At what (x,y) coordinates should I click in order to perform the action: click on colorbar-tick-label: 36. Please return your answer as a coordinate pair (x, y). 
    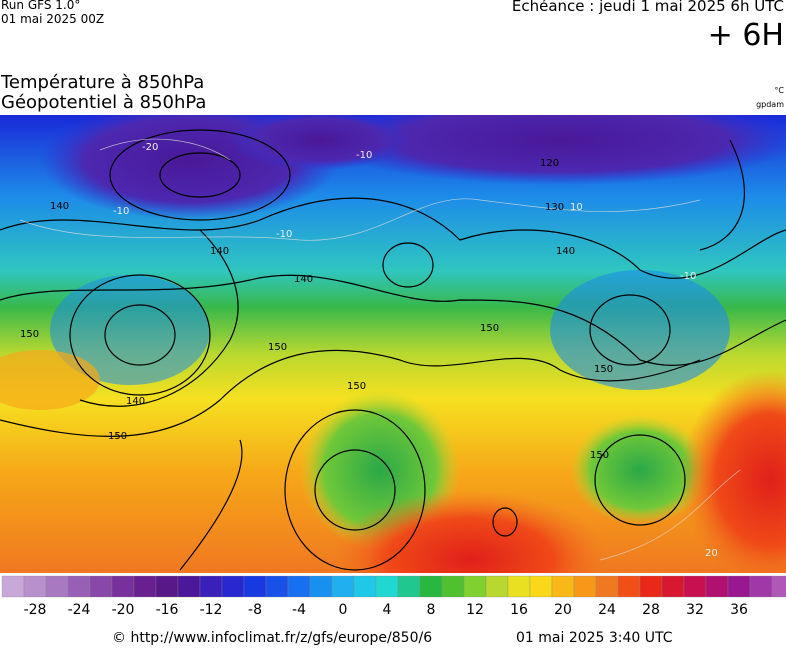
    Looking at the image, I should click on (739, 610).